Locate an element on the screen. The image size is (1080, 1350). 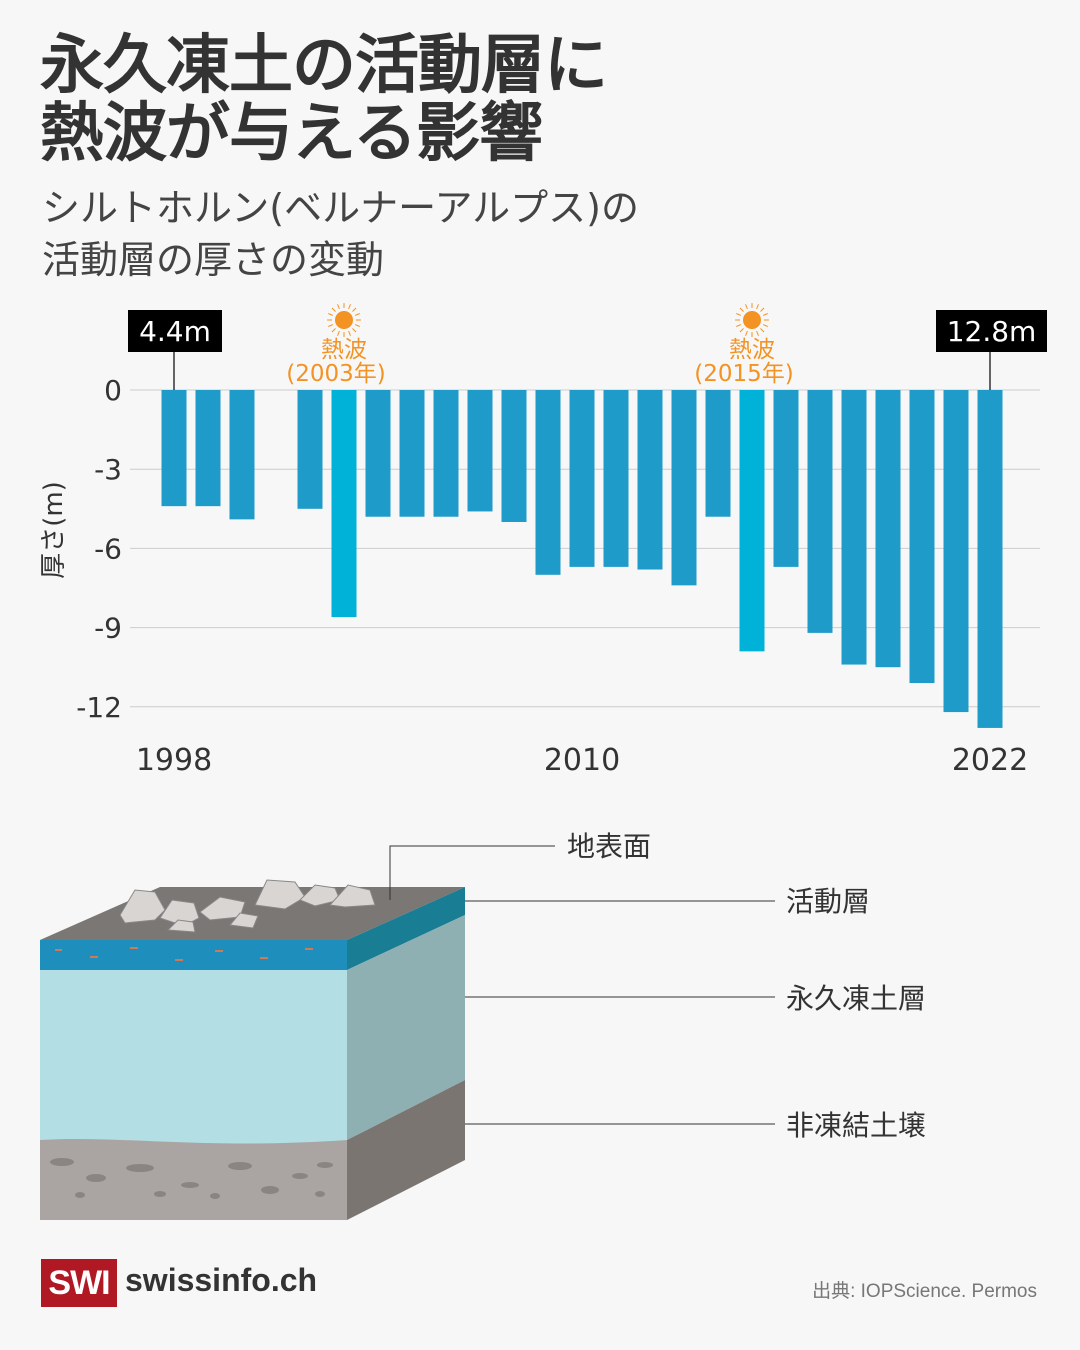
soil-stones is located at coordinates (191, 1178).